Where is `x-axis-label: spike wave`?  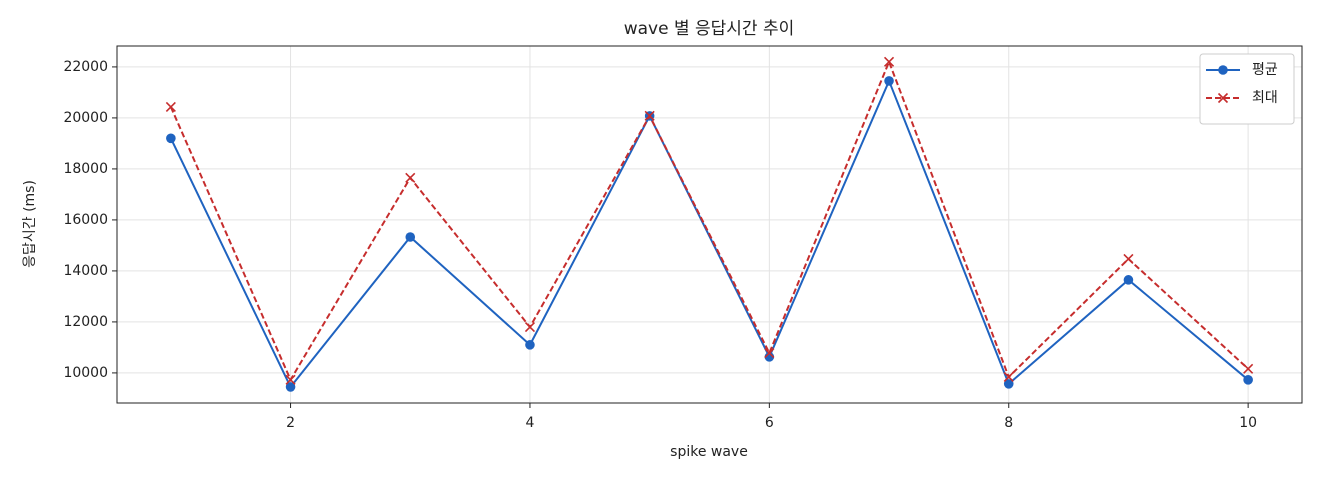 x-axis-label: spike wave is located at coordinates (709, 452).